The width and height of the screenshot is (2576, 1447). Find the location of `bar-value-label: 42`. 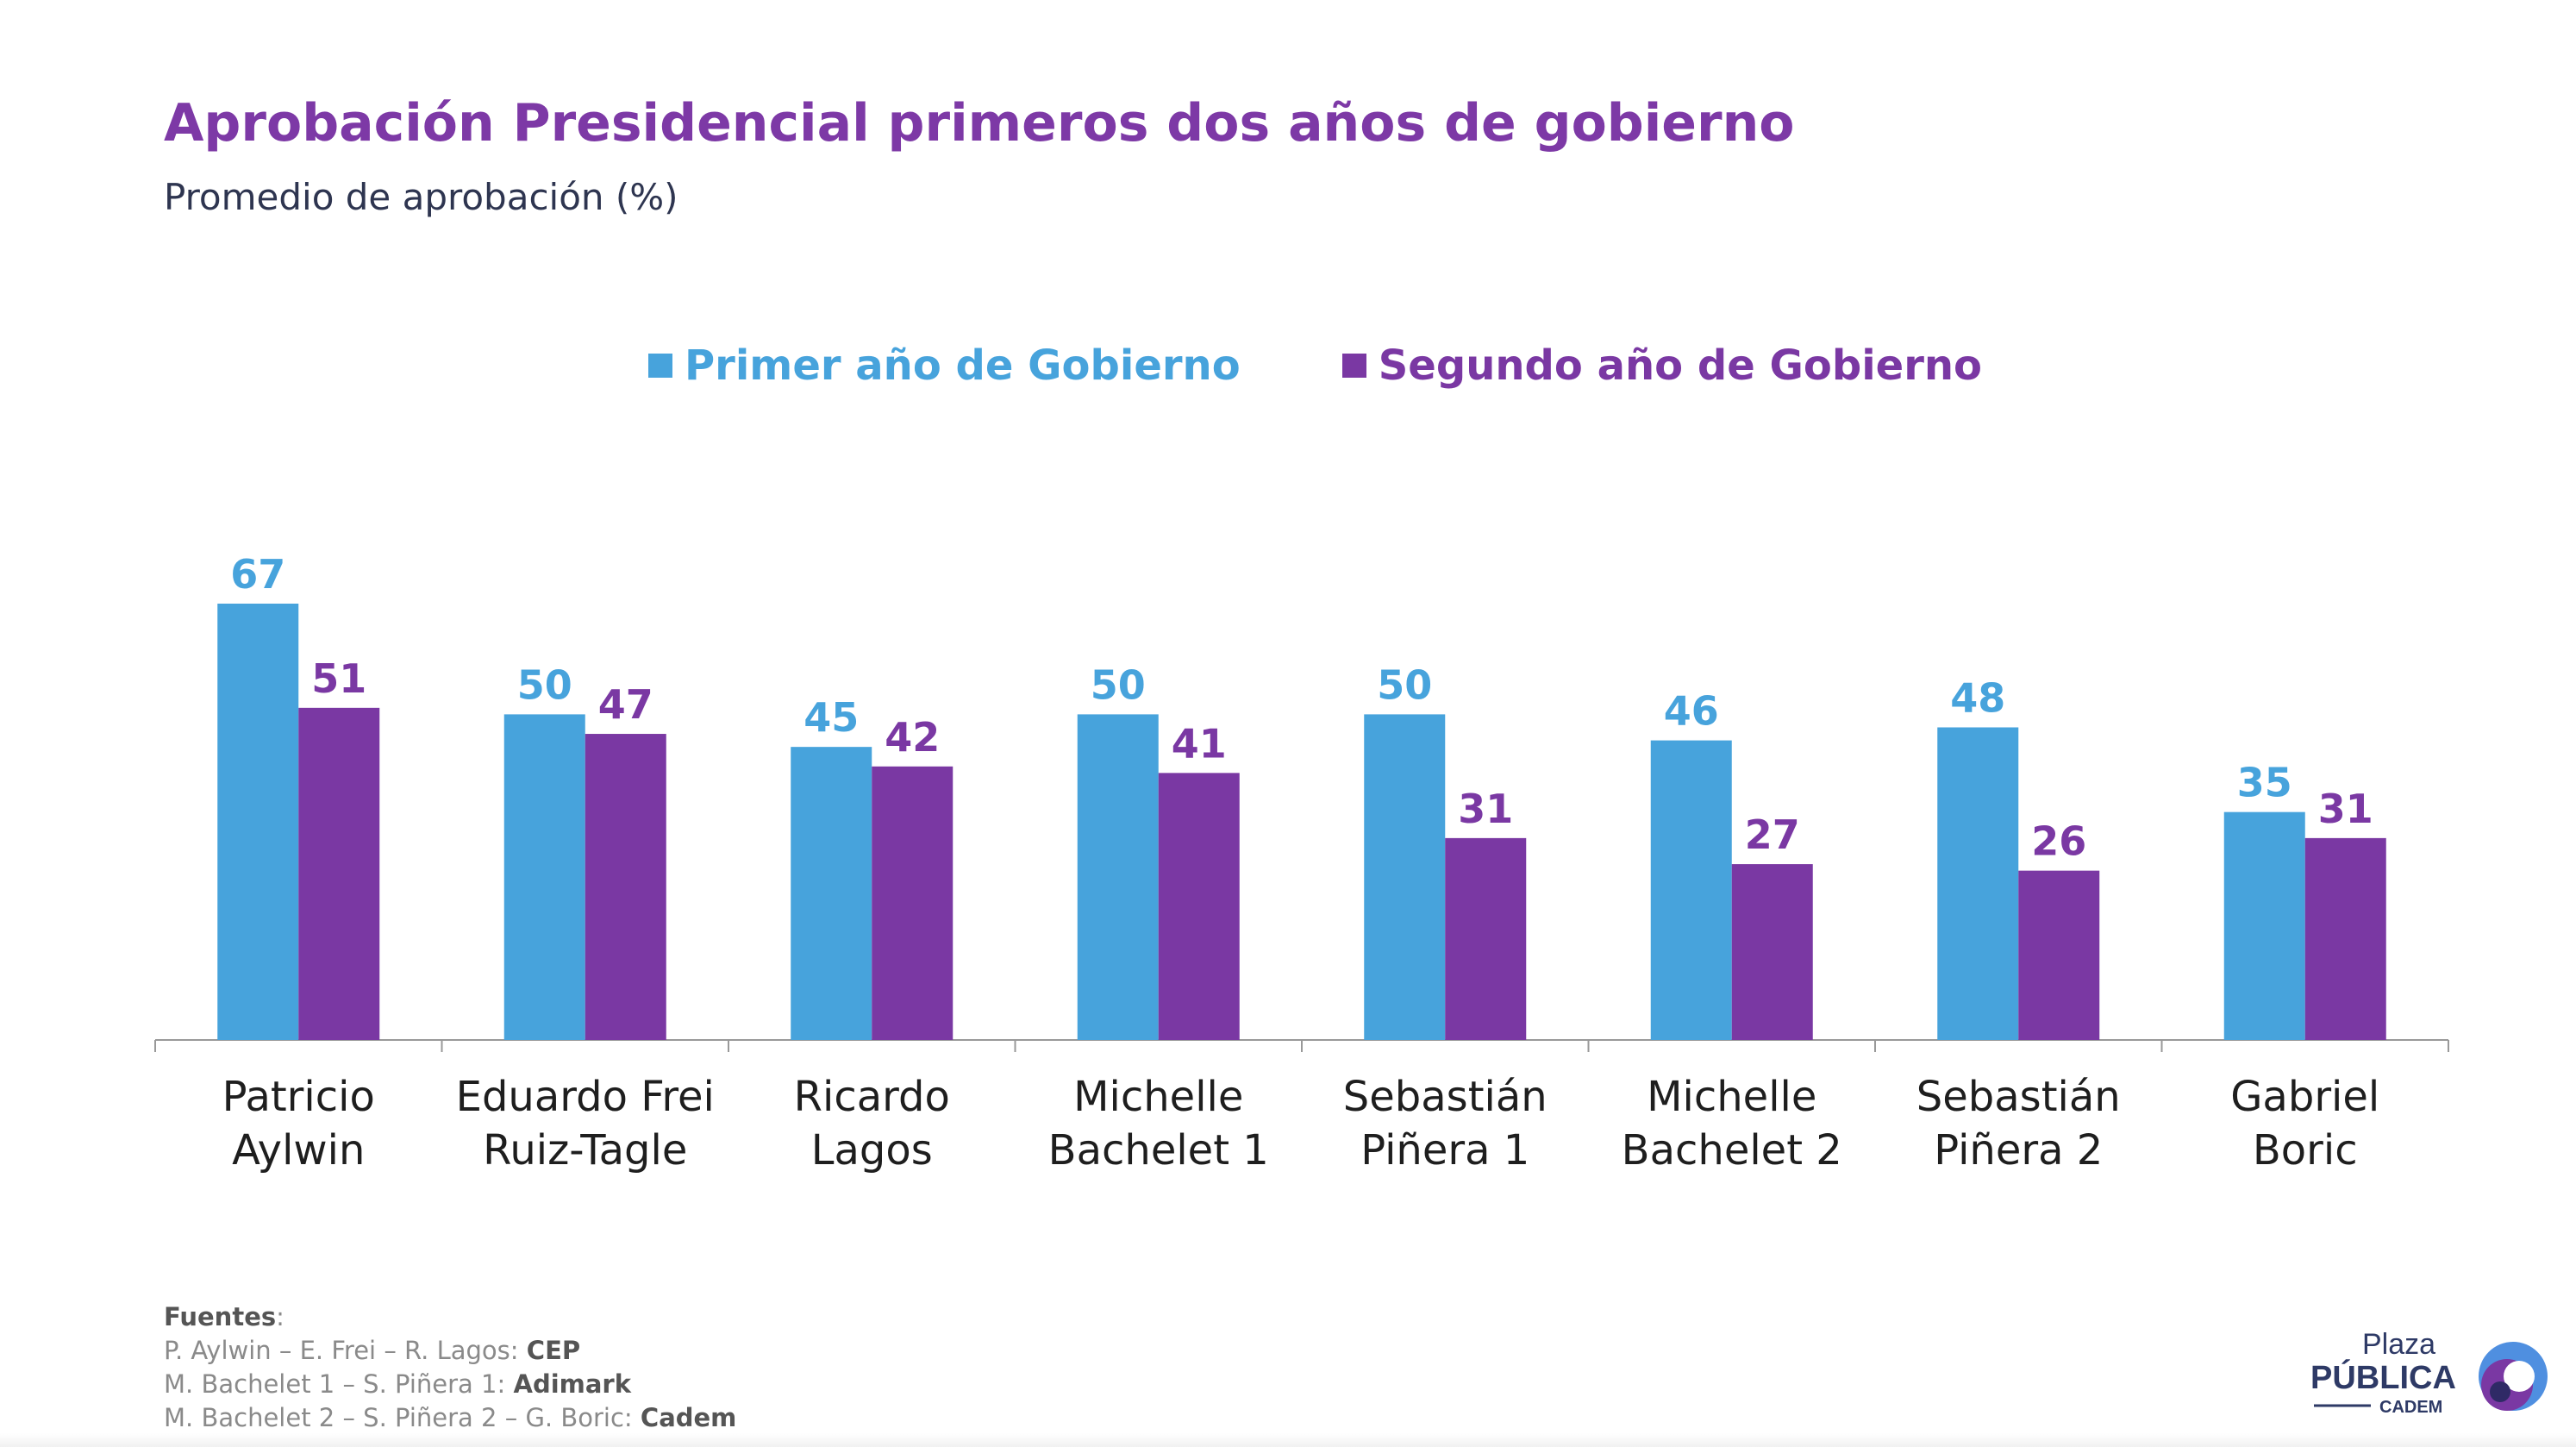

bar-value-label: 42 is located at coordinates (912, 737).